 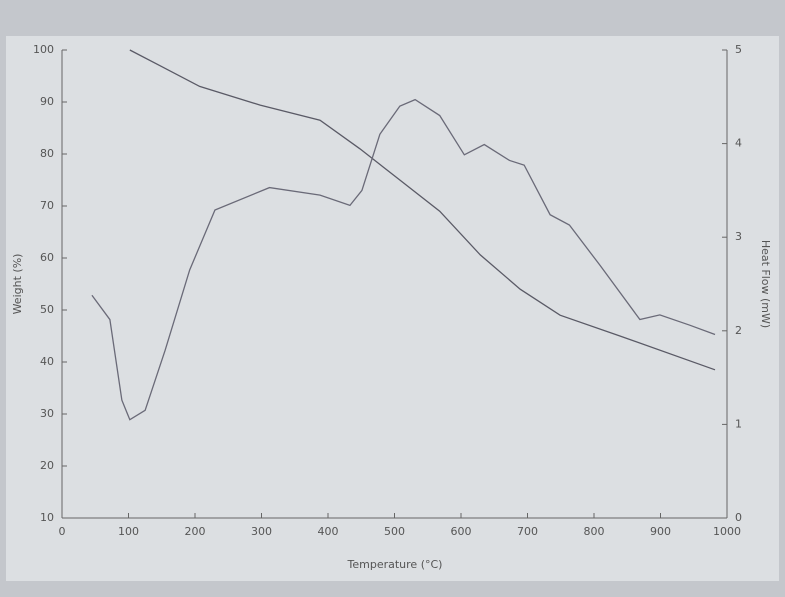 What do you see at coordinates (47, 517) in the screenshot?
I see `y-tick-label: 10` at bounding box center [47, 517].